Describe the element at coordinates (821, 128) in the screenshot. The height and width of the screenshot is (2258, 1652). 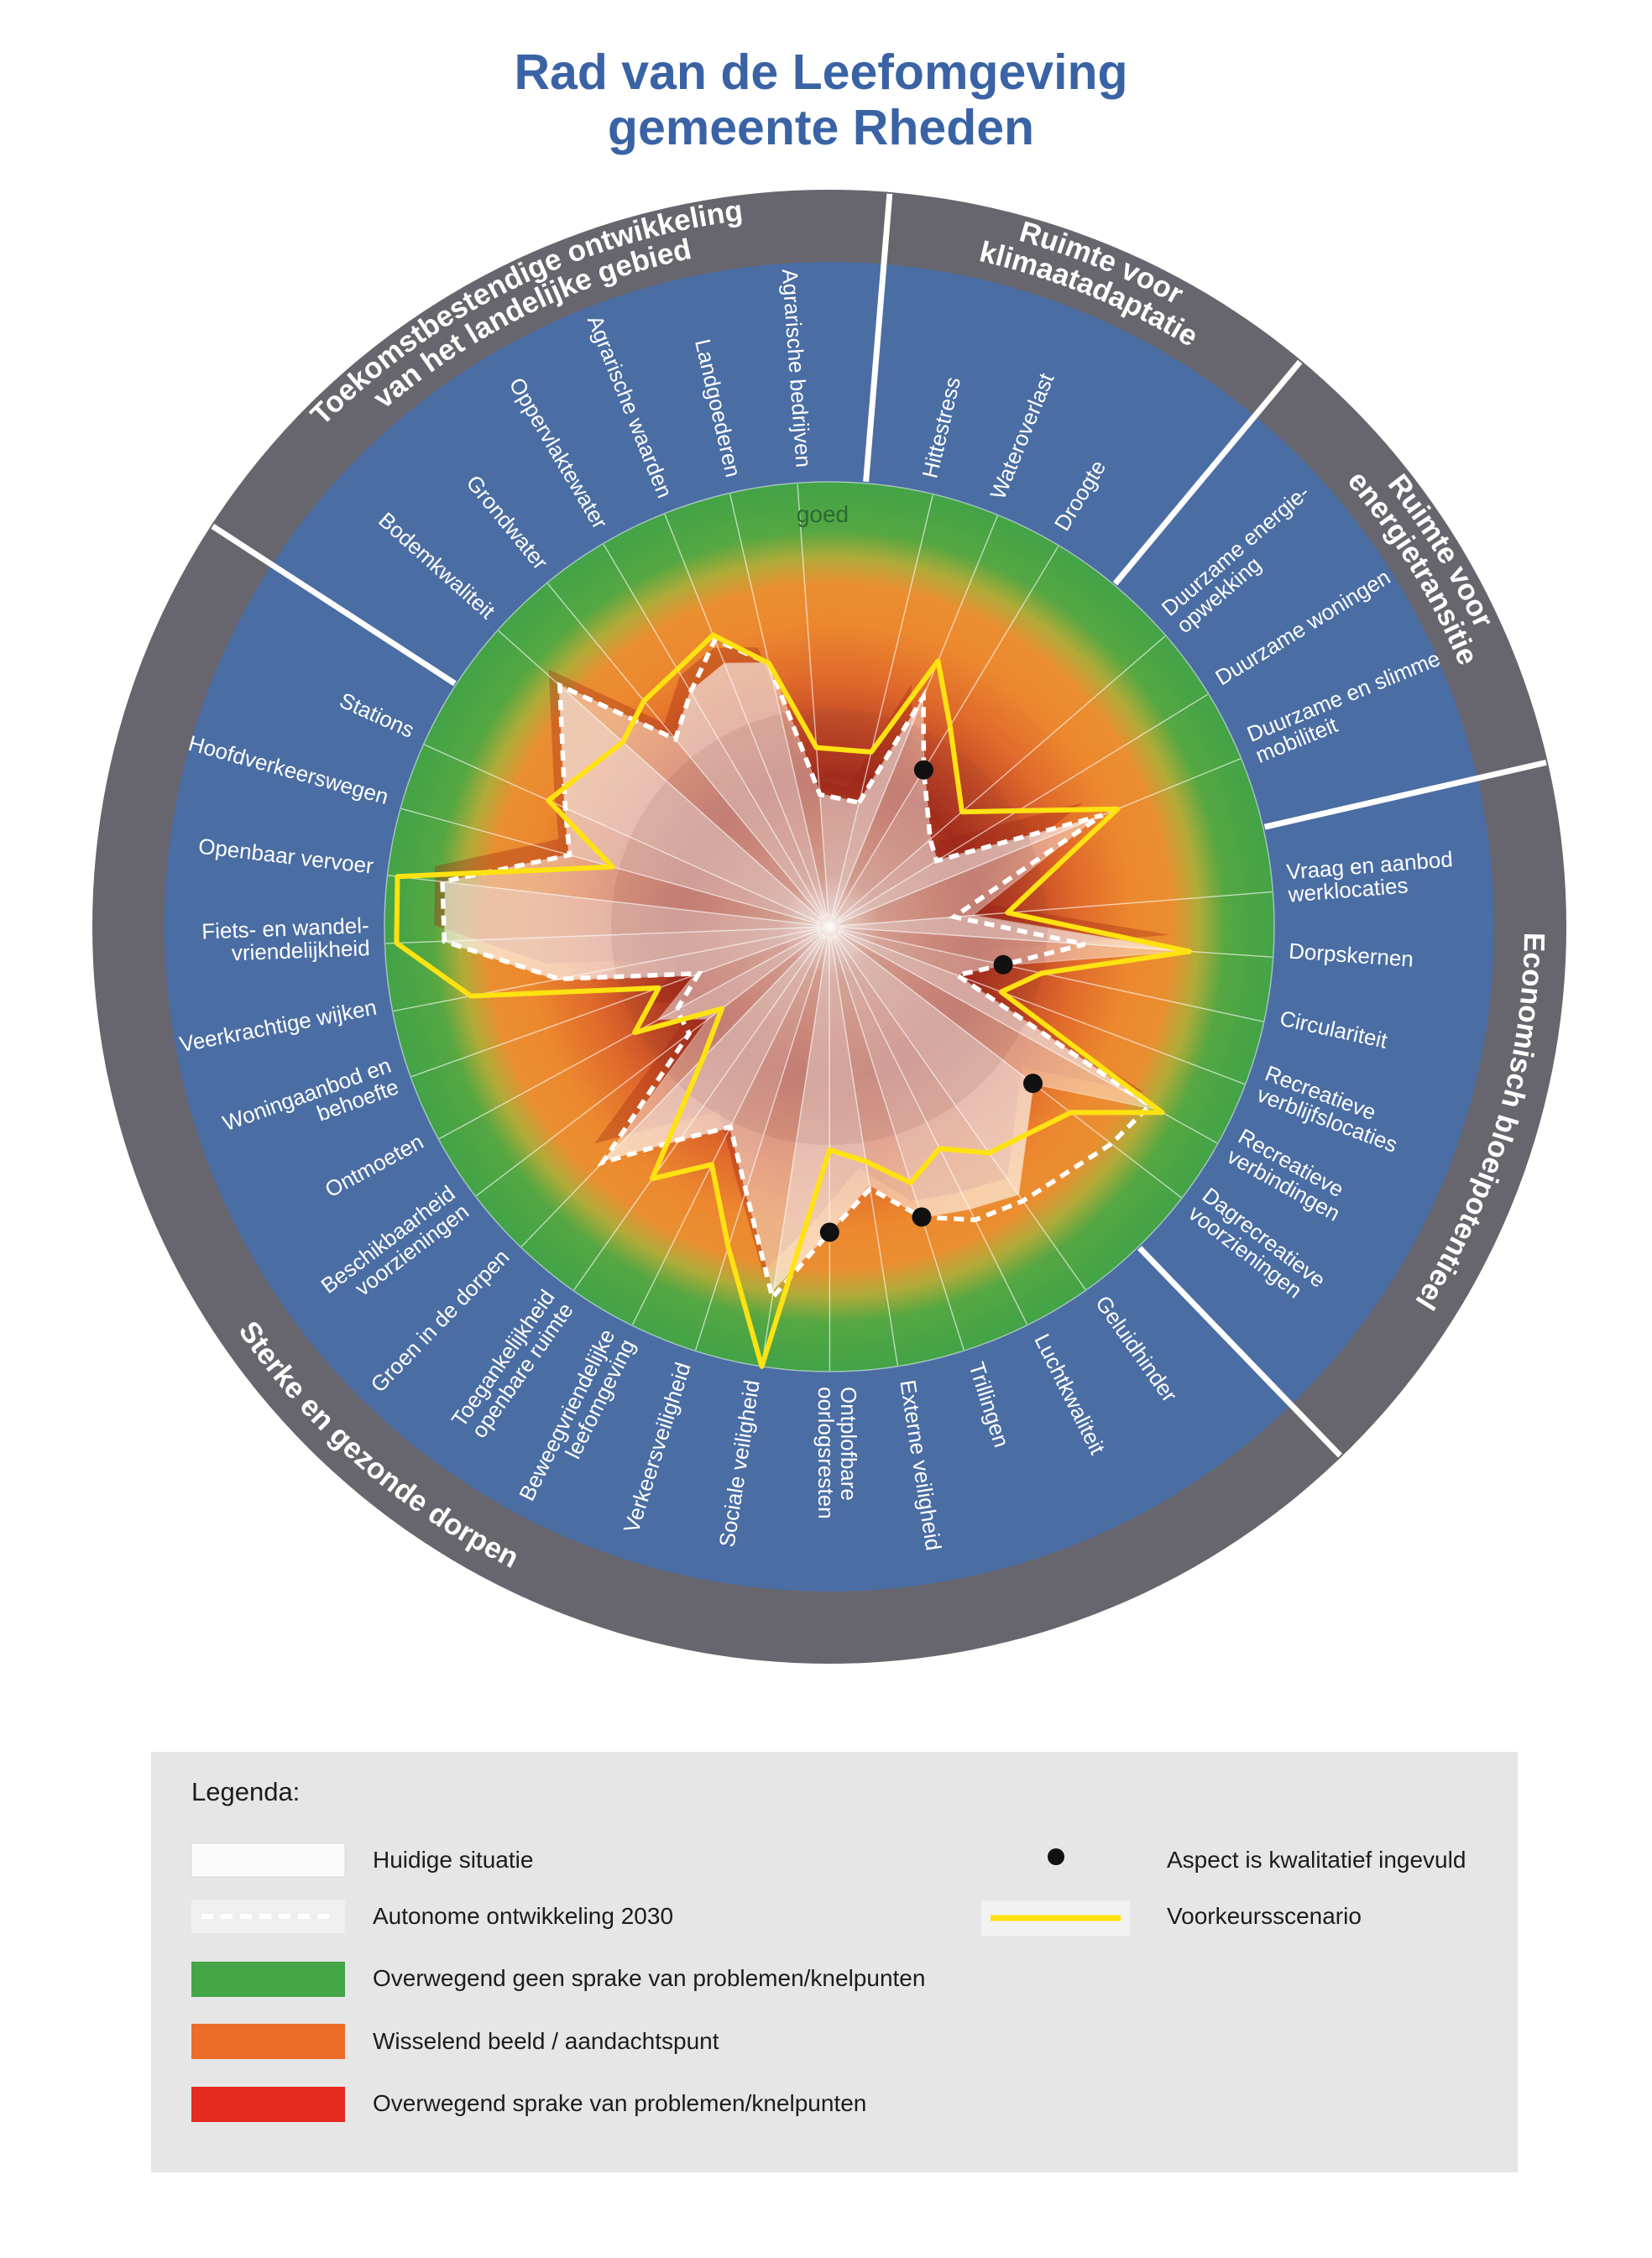
I see `svg-text: gemeente Rheden` at that location.